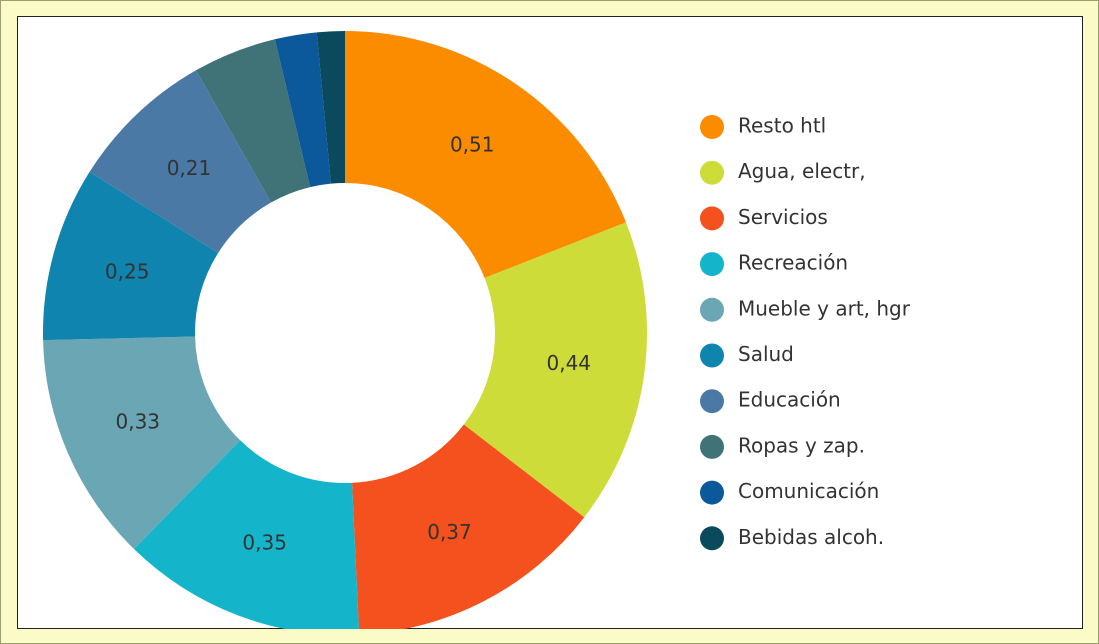 The height and width of the screenshot is (644, 1099). What do you see at coordinates (808, 491) in the screenshot?
I see `legend-label: Comunicación` at bounding box center [808, 491].